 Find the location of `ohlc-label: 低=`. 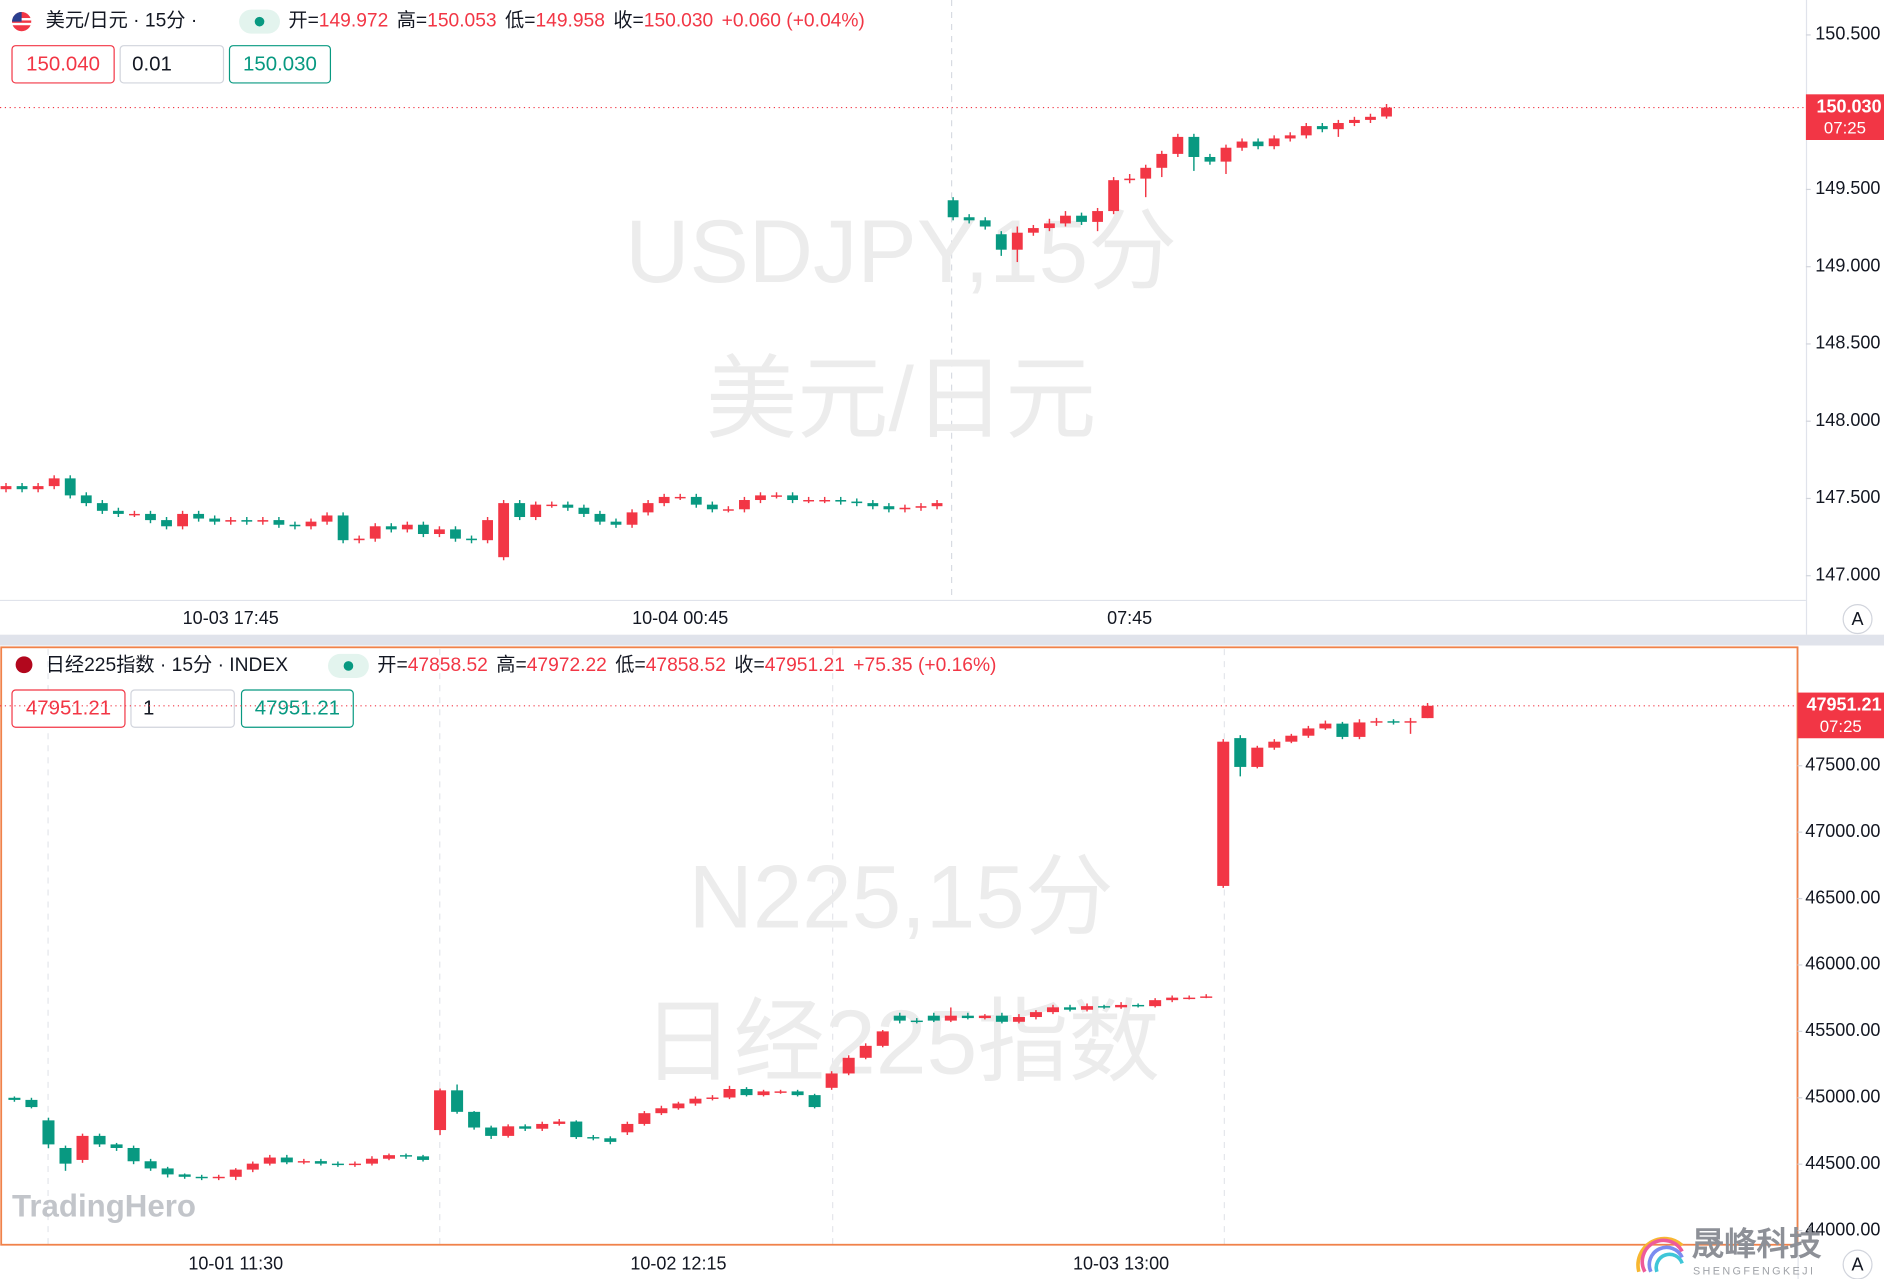

ohlc-label: 低= is located at coordinates (630, 665).